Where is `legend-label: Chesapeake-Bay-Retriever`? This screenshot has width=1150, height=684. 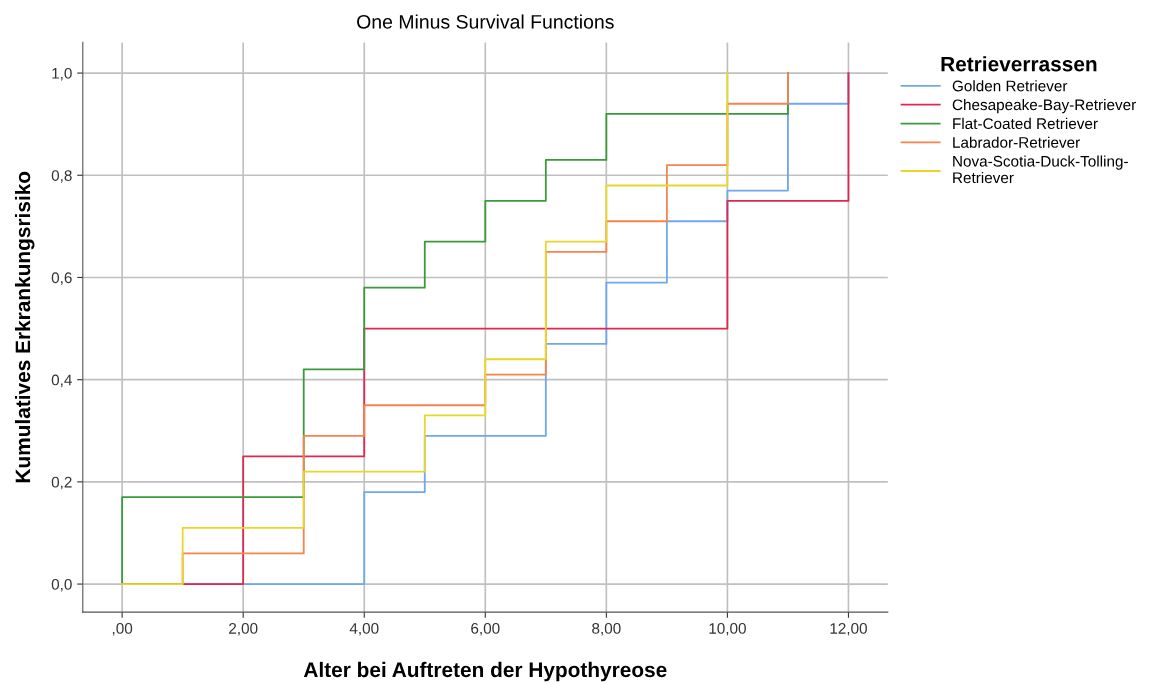
legend-label: Chesapeake-Bay-Retriever is located at coordinates (1044, 106).